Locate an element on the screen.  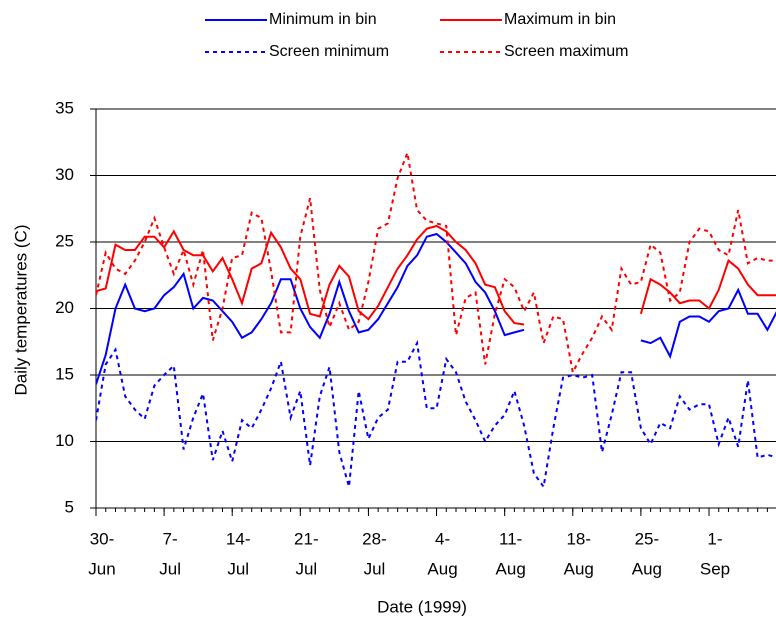
x-tick-label: 30- is located at coordinates (102, 538).